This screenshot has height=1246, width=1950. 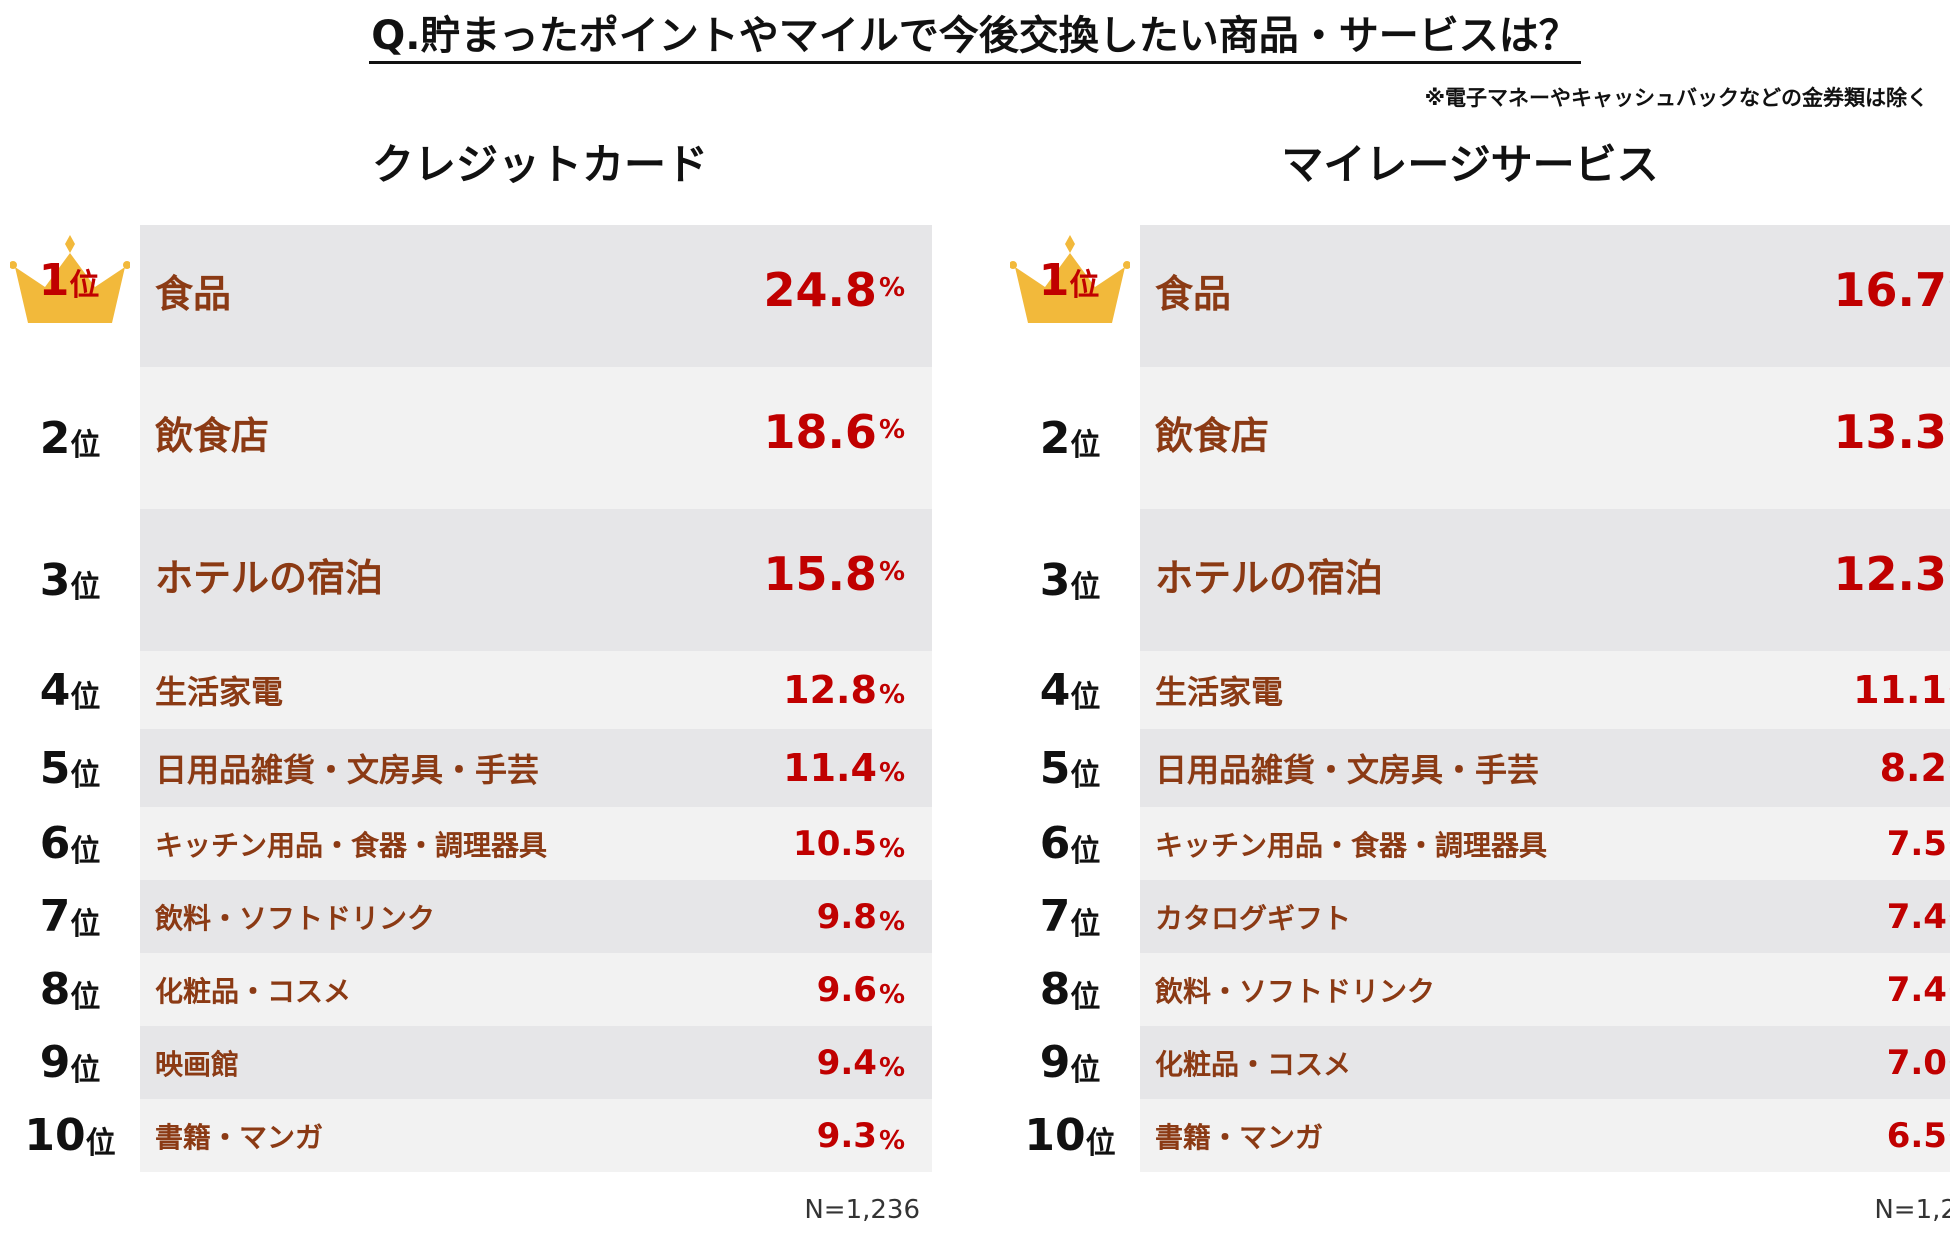 I want to click on item-value: 16.7%, so click(x=1891, y=296).